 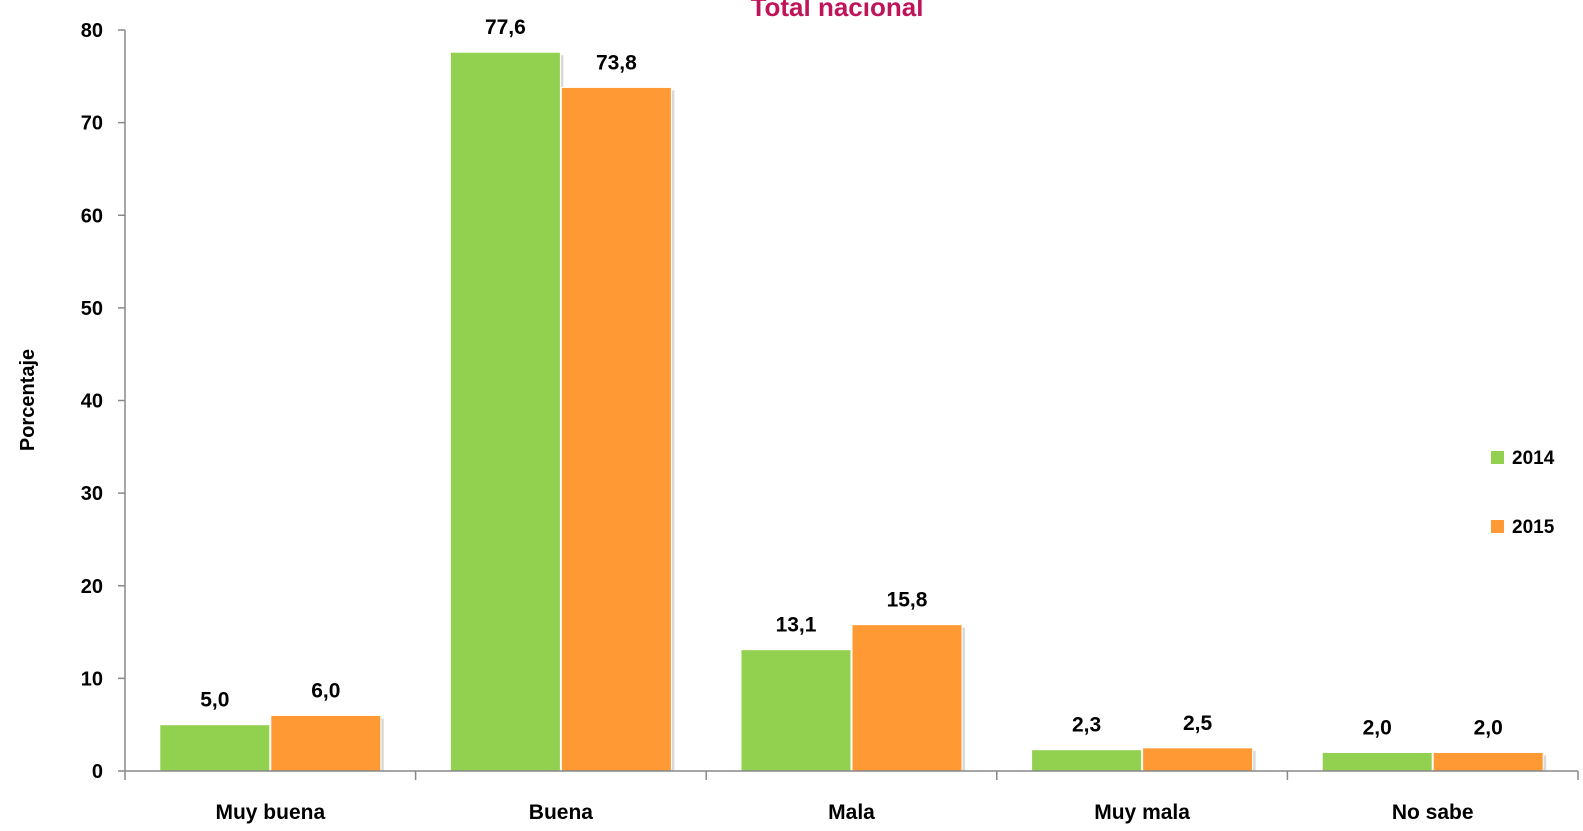 What do you see at coordinates (1377, 761) in the screenshot?
I see `bar-2014-no-sabe` at bounding box center [1377, 761].